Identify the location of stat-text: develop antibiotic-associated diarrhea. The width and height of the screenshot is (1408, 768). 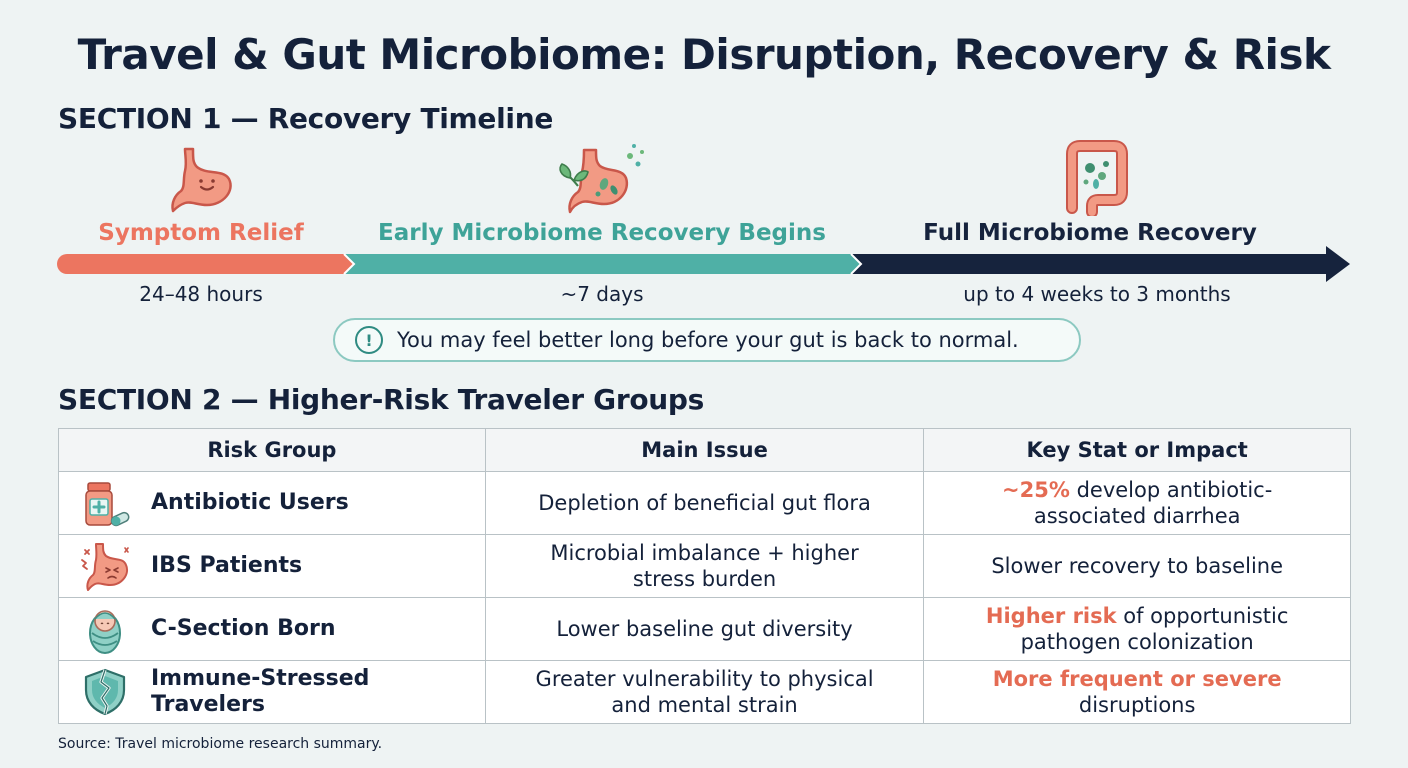
(1153, 503).